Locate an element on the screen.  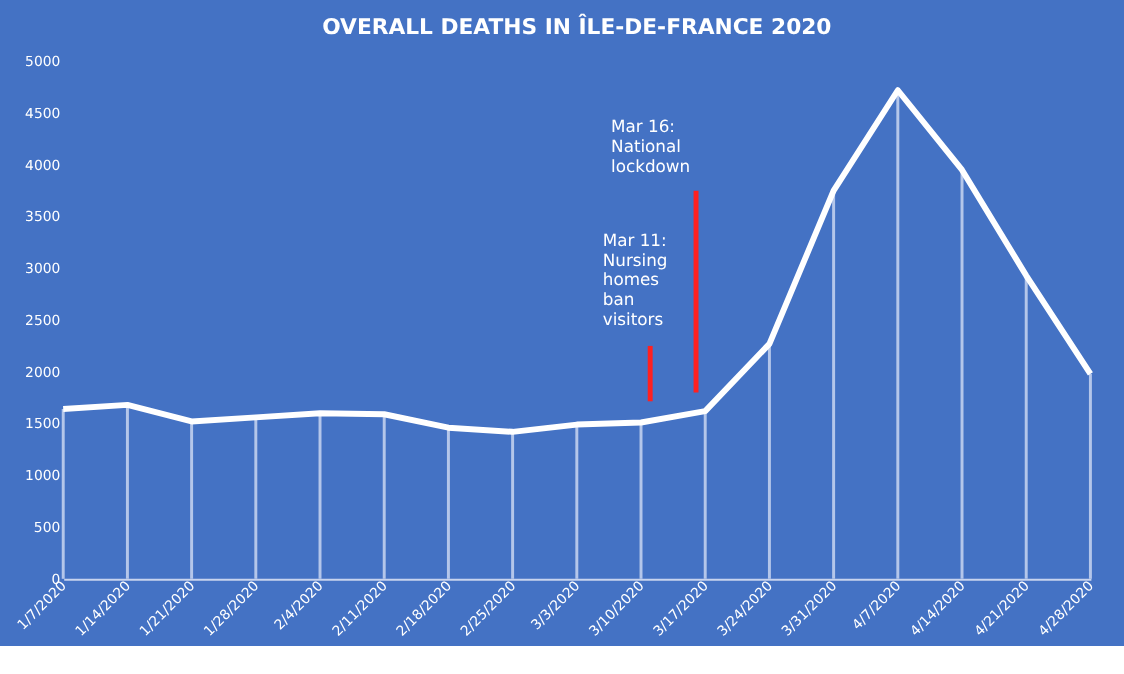
ref-line-label: Mar 16: National lockdown is located at coordinates (651, 146).